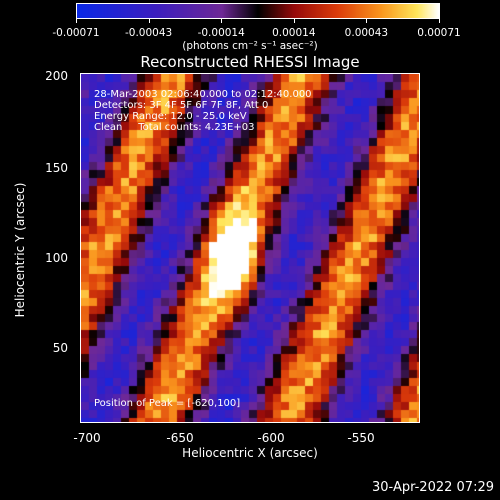  Describe the element at coordinates (258, 11) in the screenshot. I see `colorbar` at that location.